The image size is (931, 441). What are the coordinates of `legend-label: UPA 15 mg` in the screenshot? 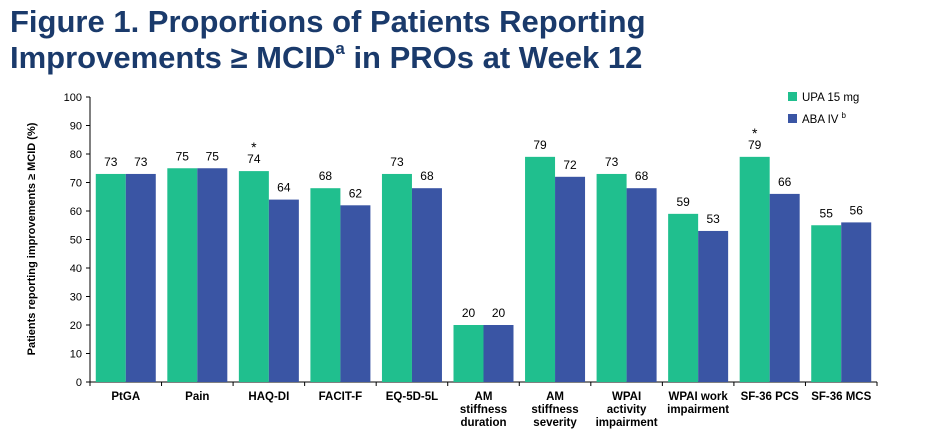 It's located at (830, 98).